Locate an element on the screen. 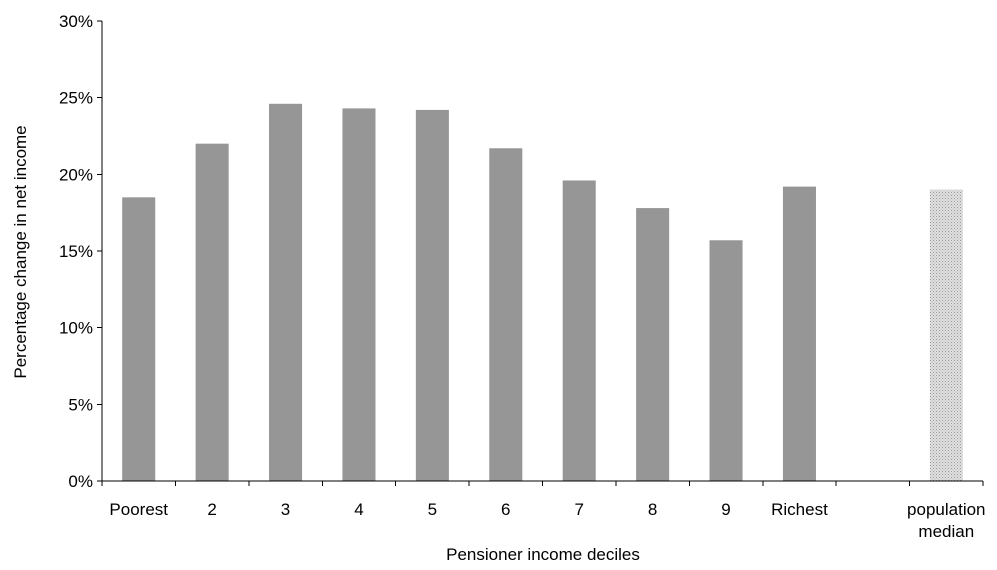  y-tick-label: 15% is located at coordinates (76, 251).